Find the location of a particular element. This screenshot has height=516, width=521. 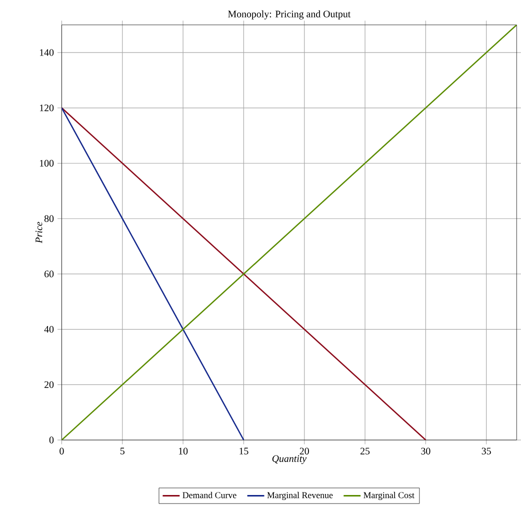

y-tick-label: 40 is located at coordinates (49, 329).